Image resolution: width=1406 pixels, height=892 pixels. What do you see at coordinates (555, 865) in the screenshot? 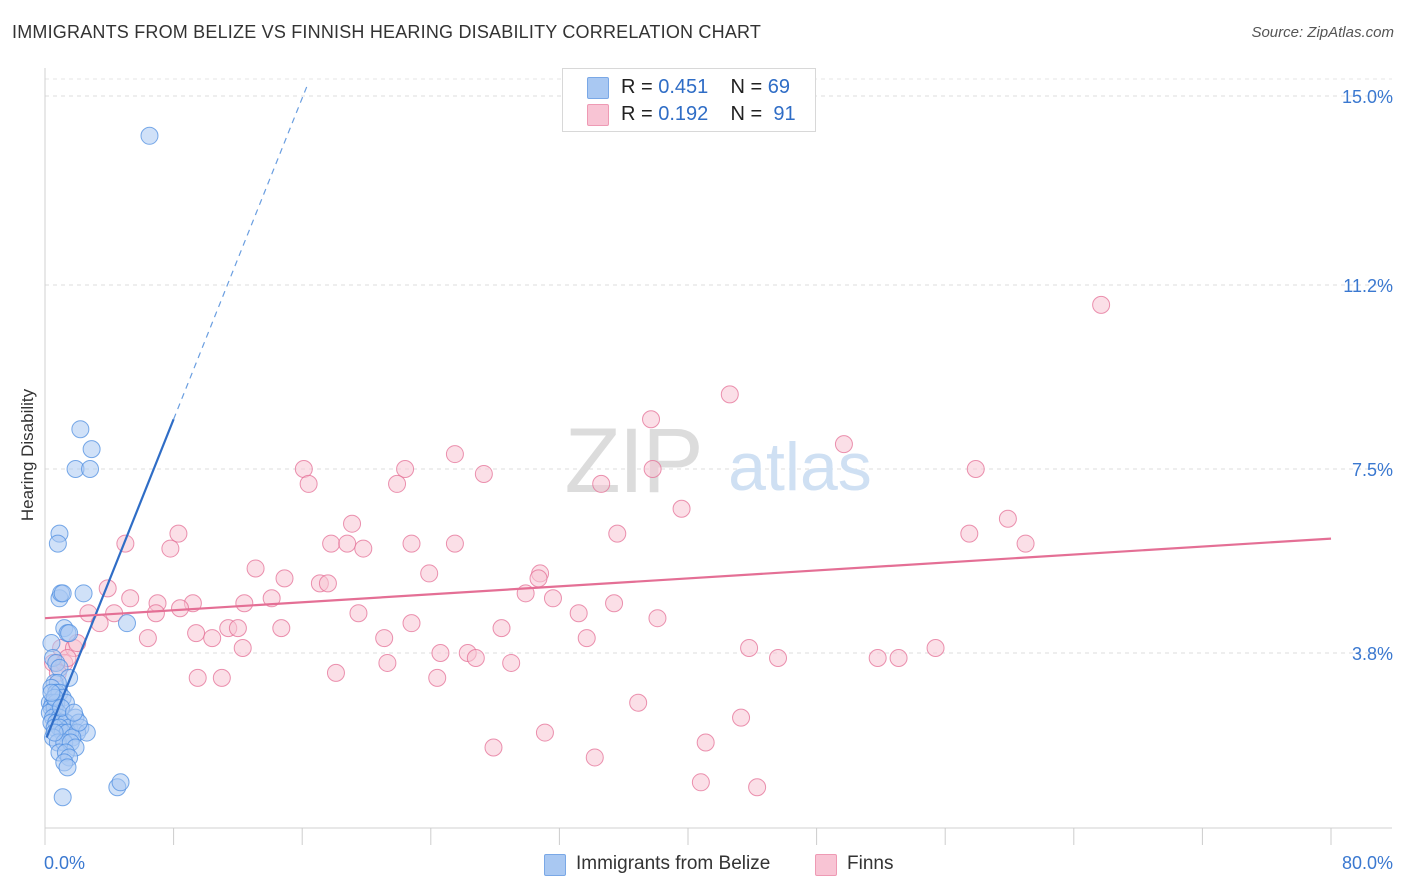
I see `bottom-legend-swatch-belize` at bounding box center [555, 865].